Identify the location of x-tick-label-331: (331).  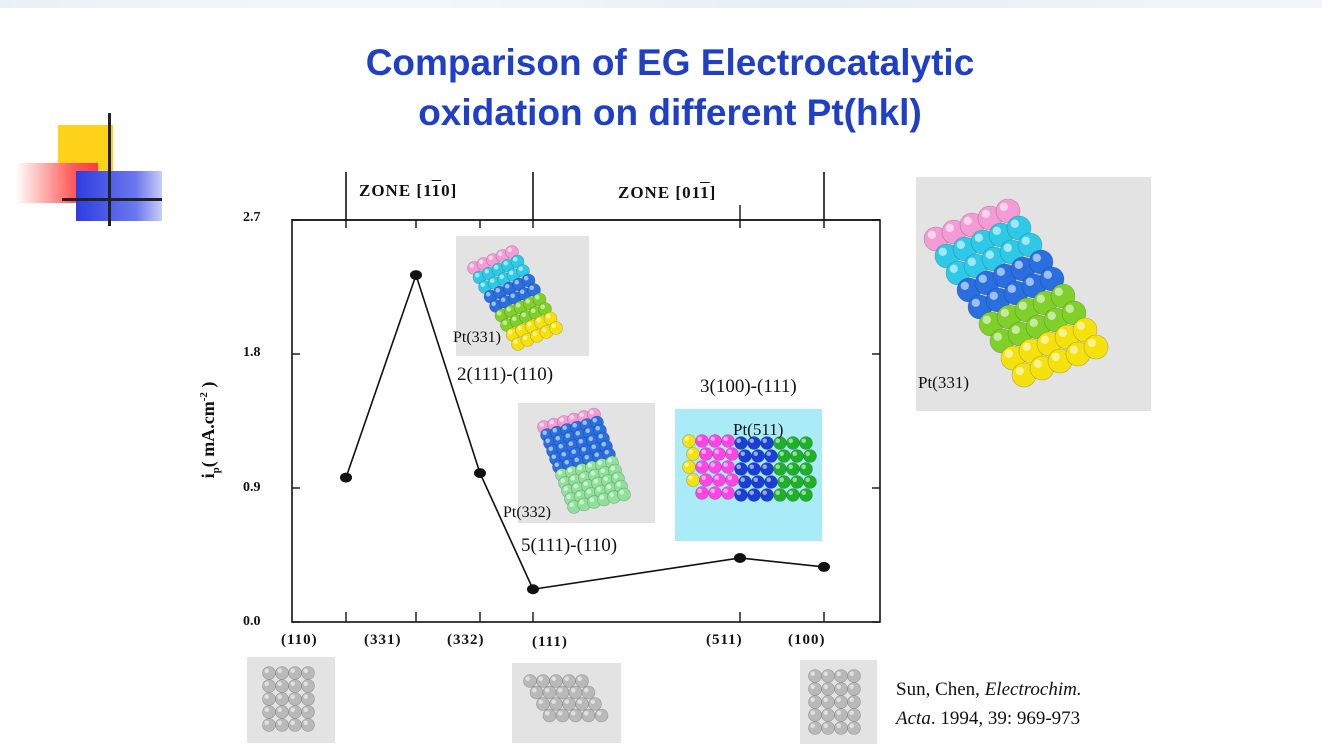
(383, 640).